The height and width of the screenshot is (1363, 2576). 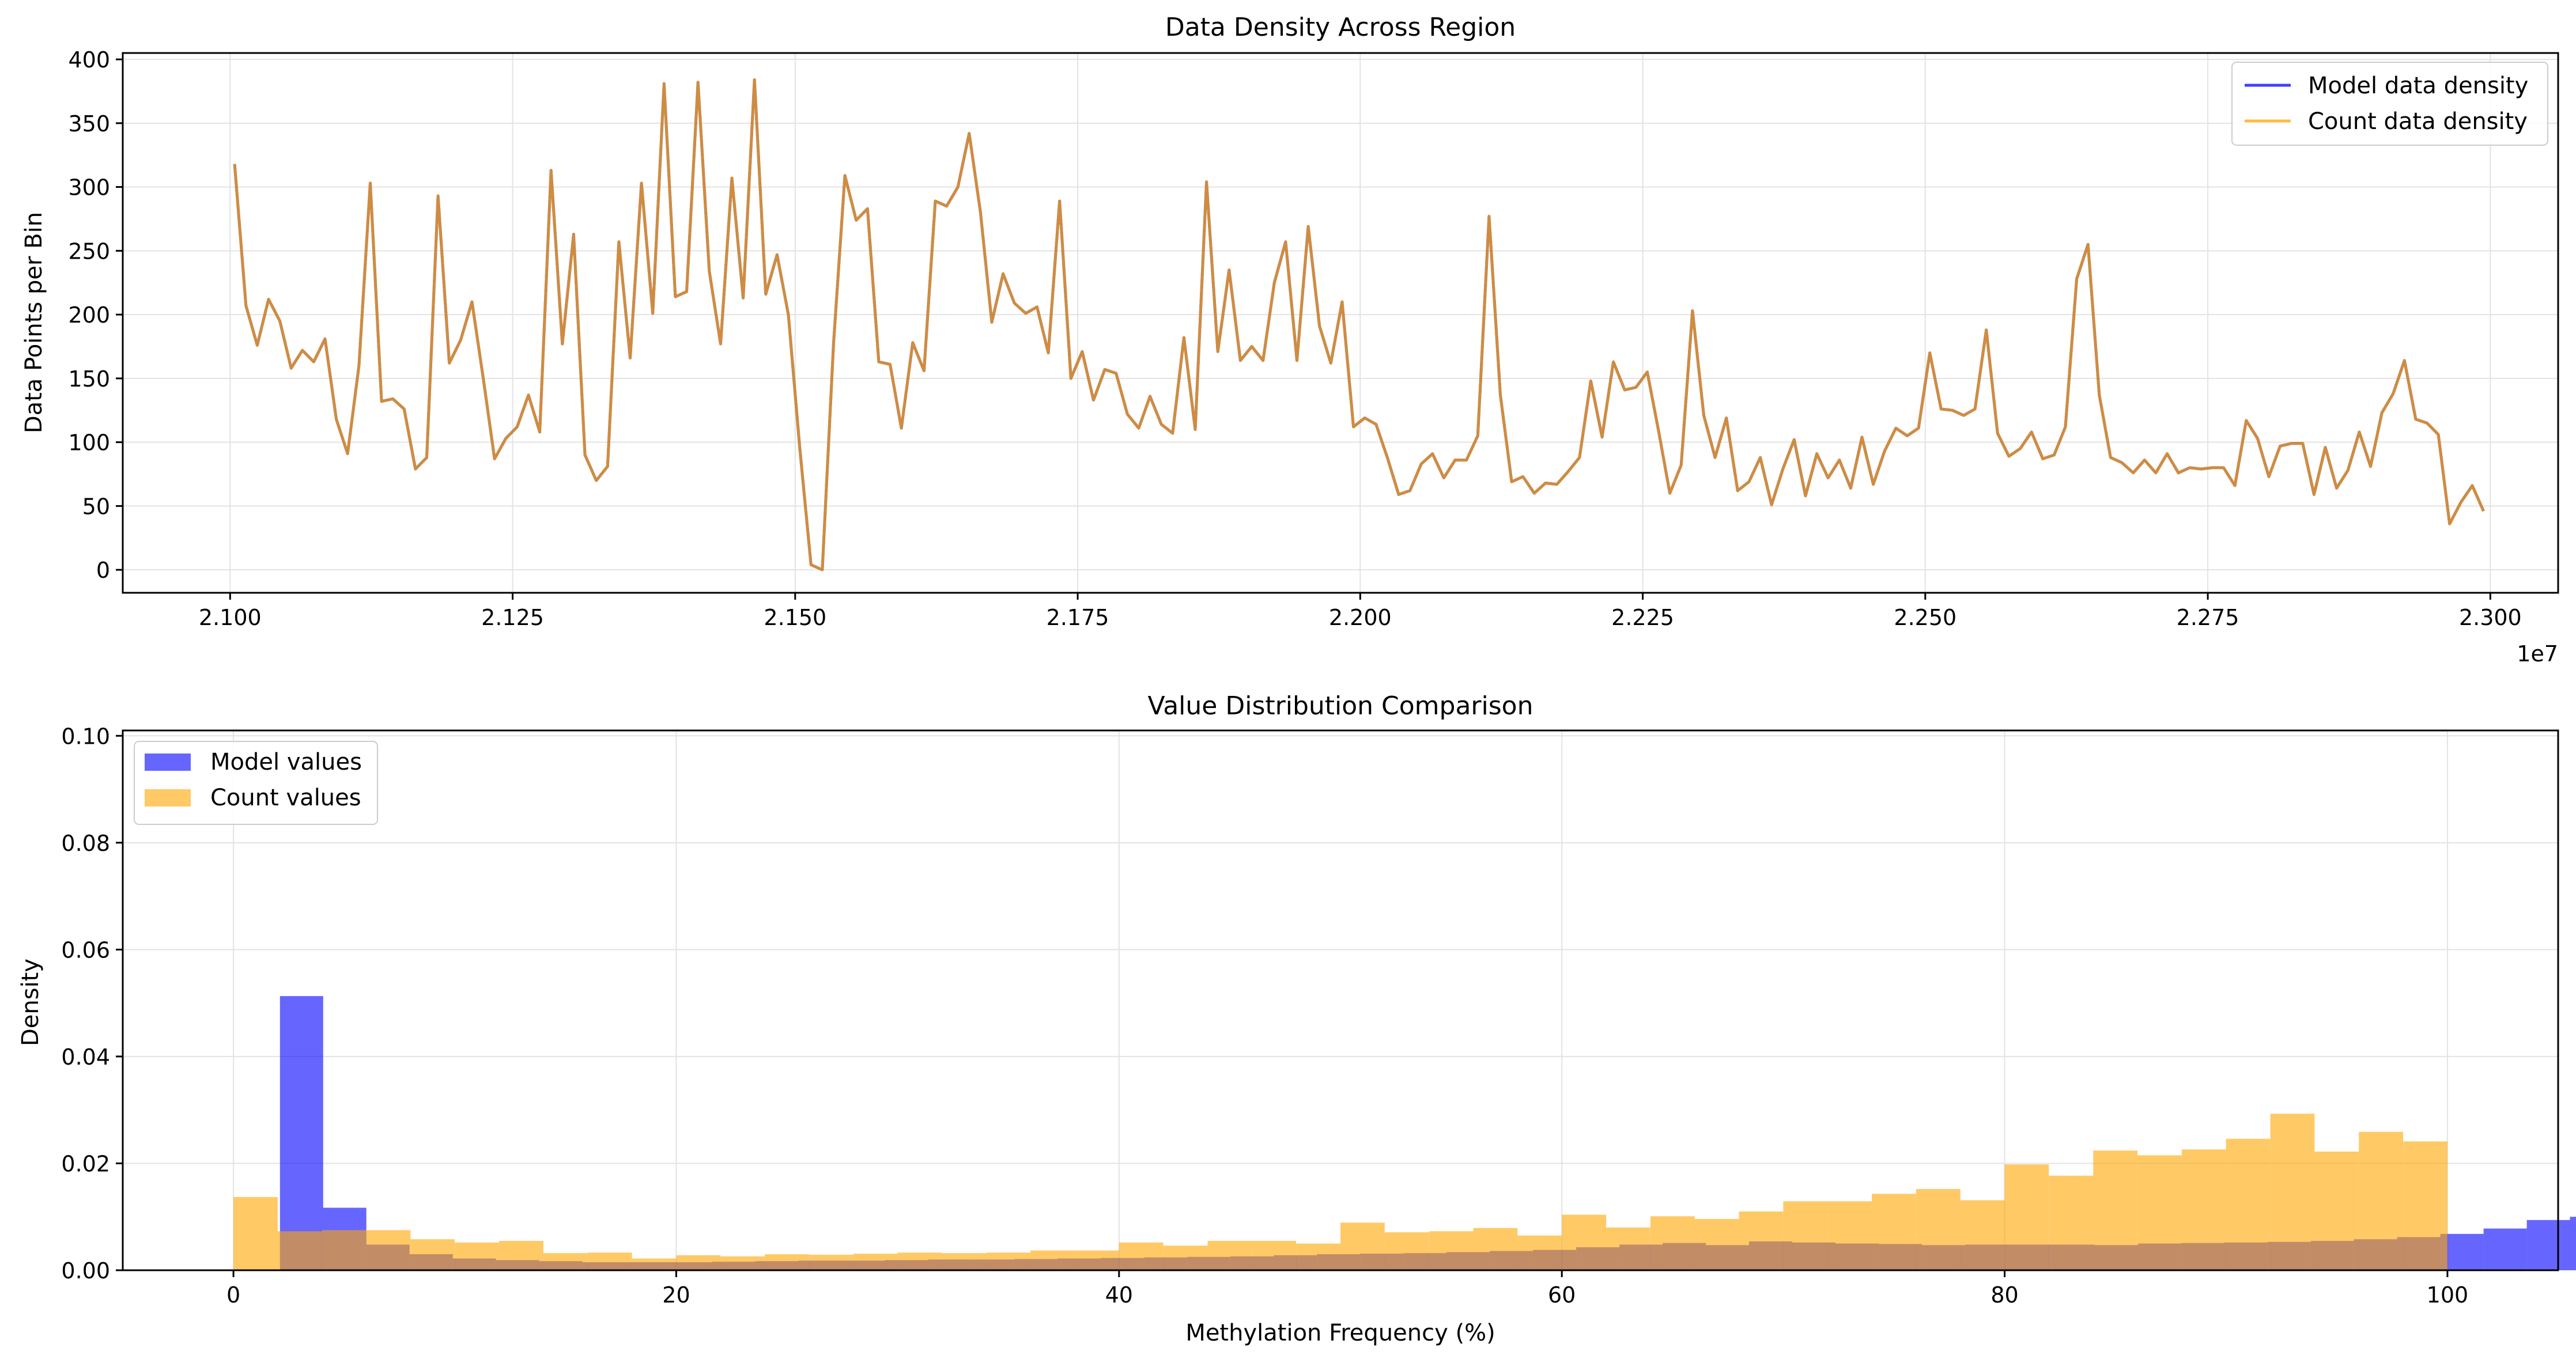 What do you see at coordinates (89, 60) in the screenshot?
I see `y-tick-label: 400` at bounding box center [89, 60].